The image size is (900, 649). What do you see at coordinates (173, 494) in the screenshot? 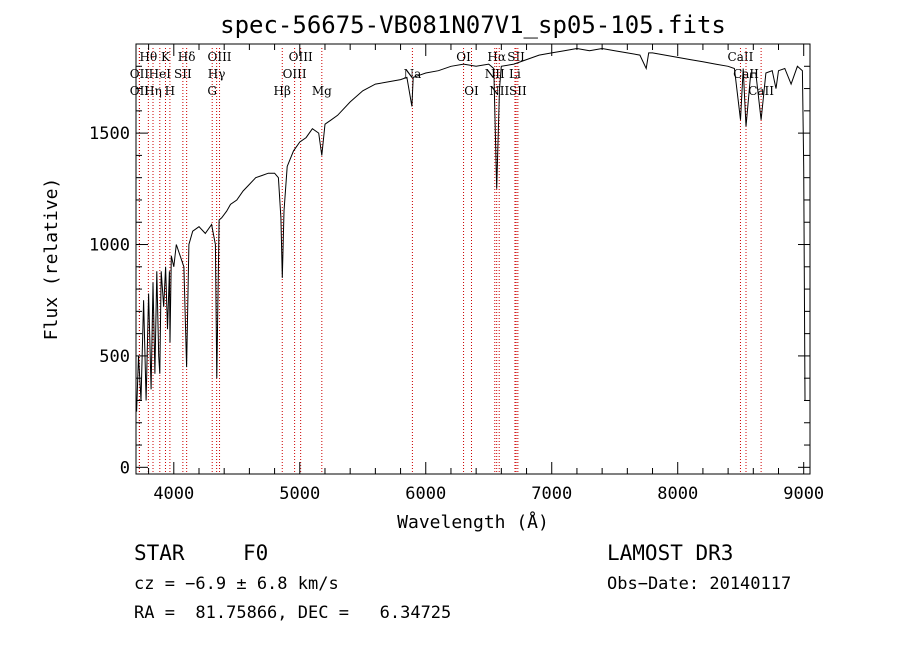
I see `x-tick-label: 4000` at bounding box center [173, 494].